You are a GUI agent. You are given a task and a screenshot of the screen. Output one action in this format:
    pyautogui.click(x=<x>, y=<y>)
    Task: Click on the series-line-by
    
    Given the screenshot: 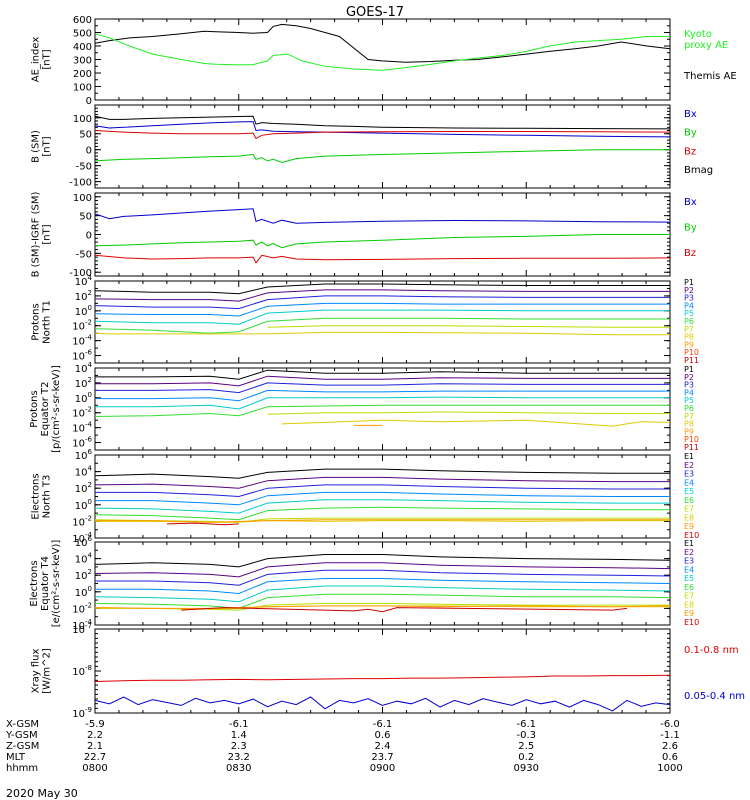 What is the action you would take?
    pyautogui.click(x=382, y=156)
    